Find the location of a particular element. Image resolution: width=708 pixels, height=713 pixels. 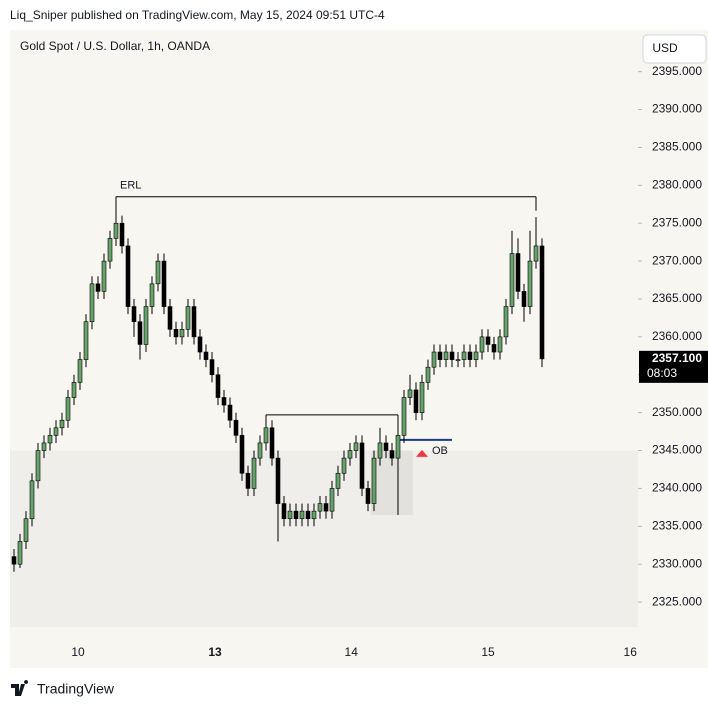

symbol-title: Gold Spot / U.S. Dollar, 1h, OANDA is located at coordinates (115, 46).